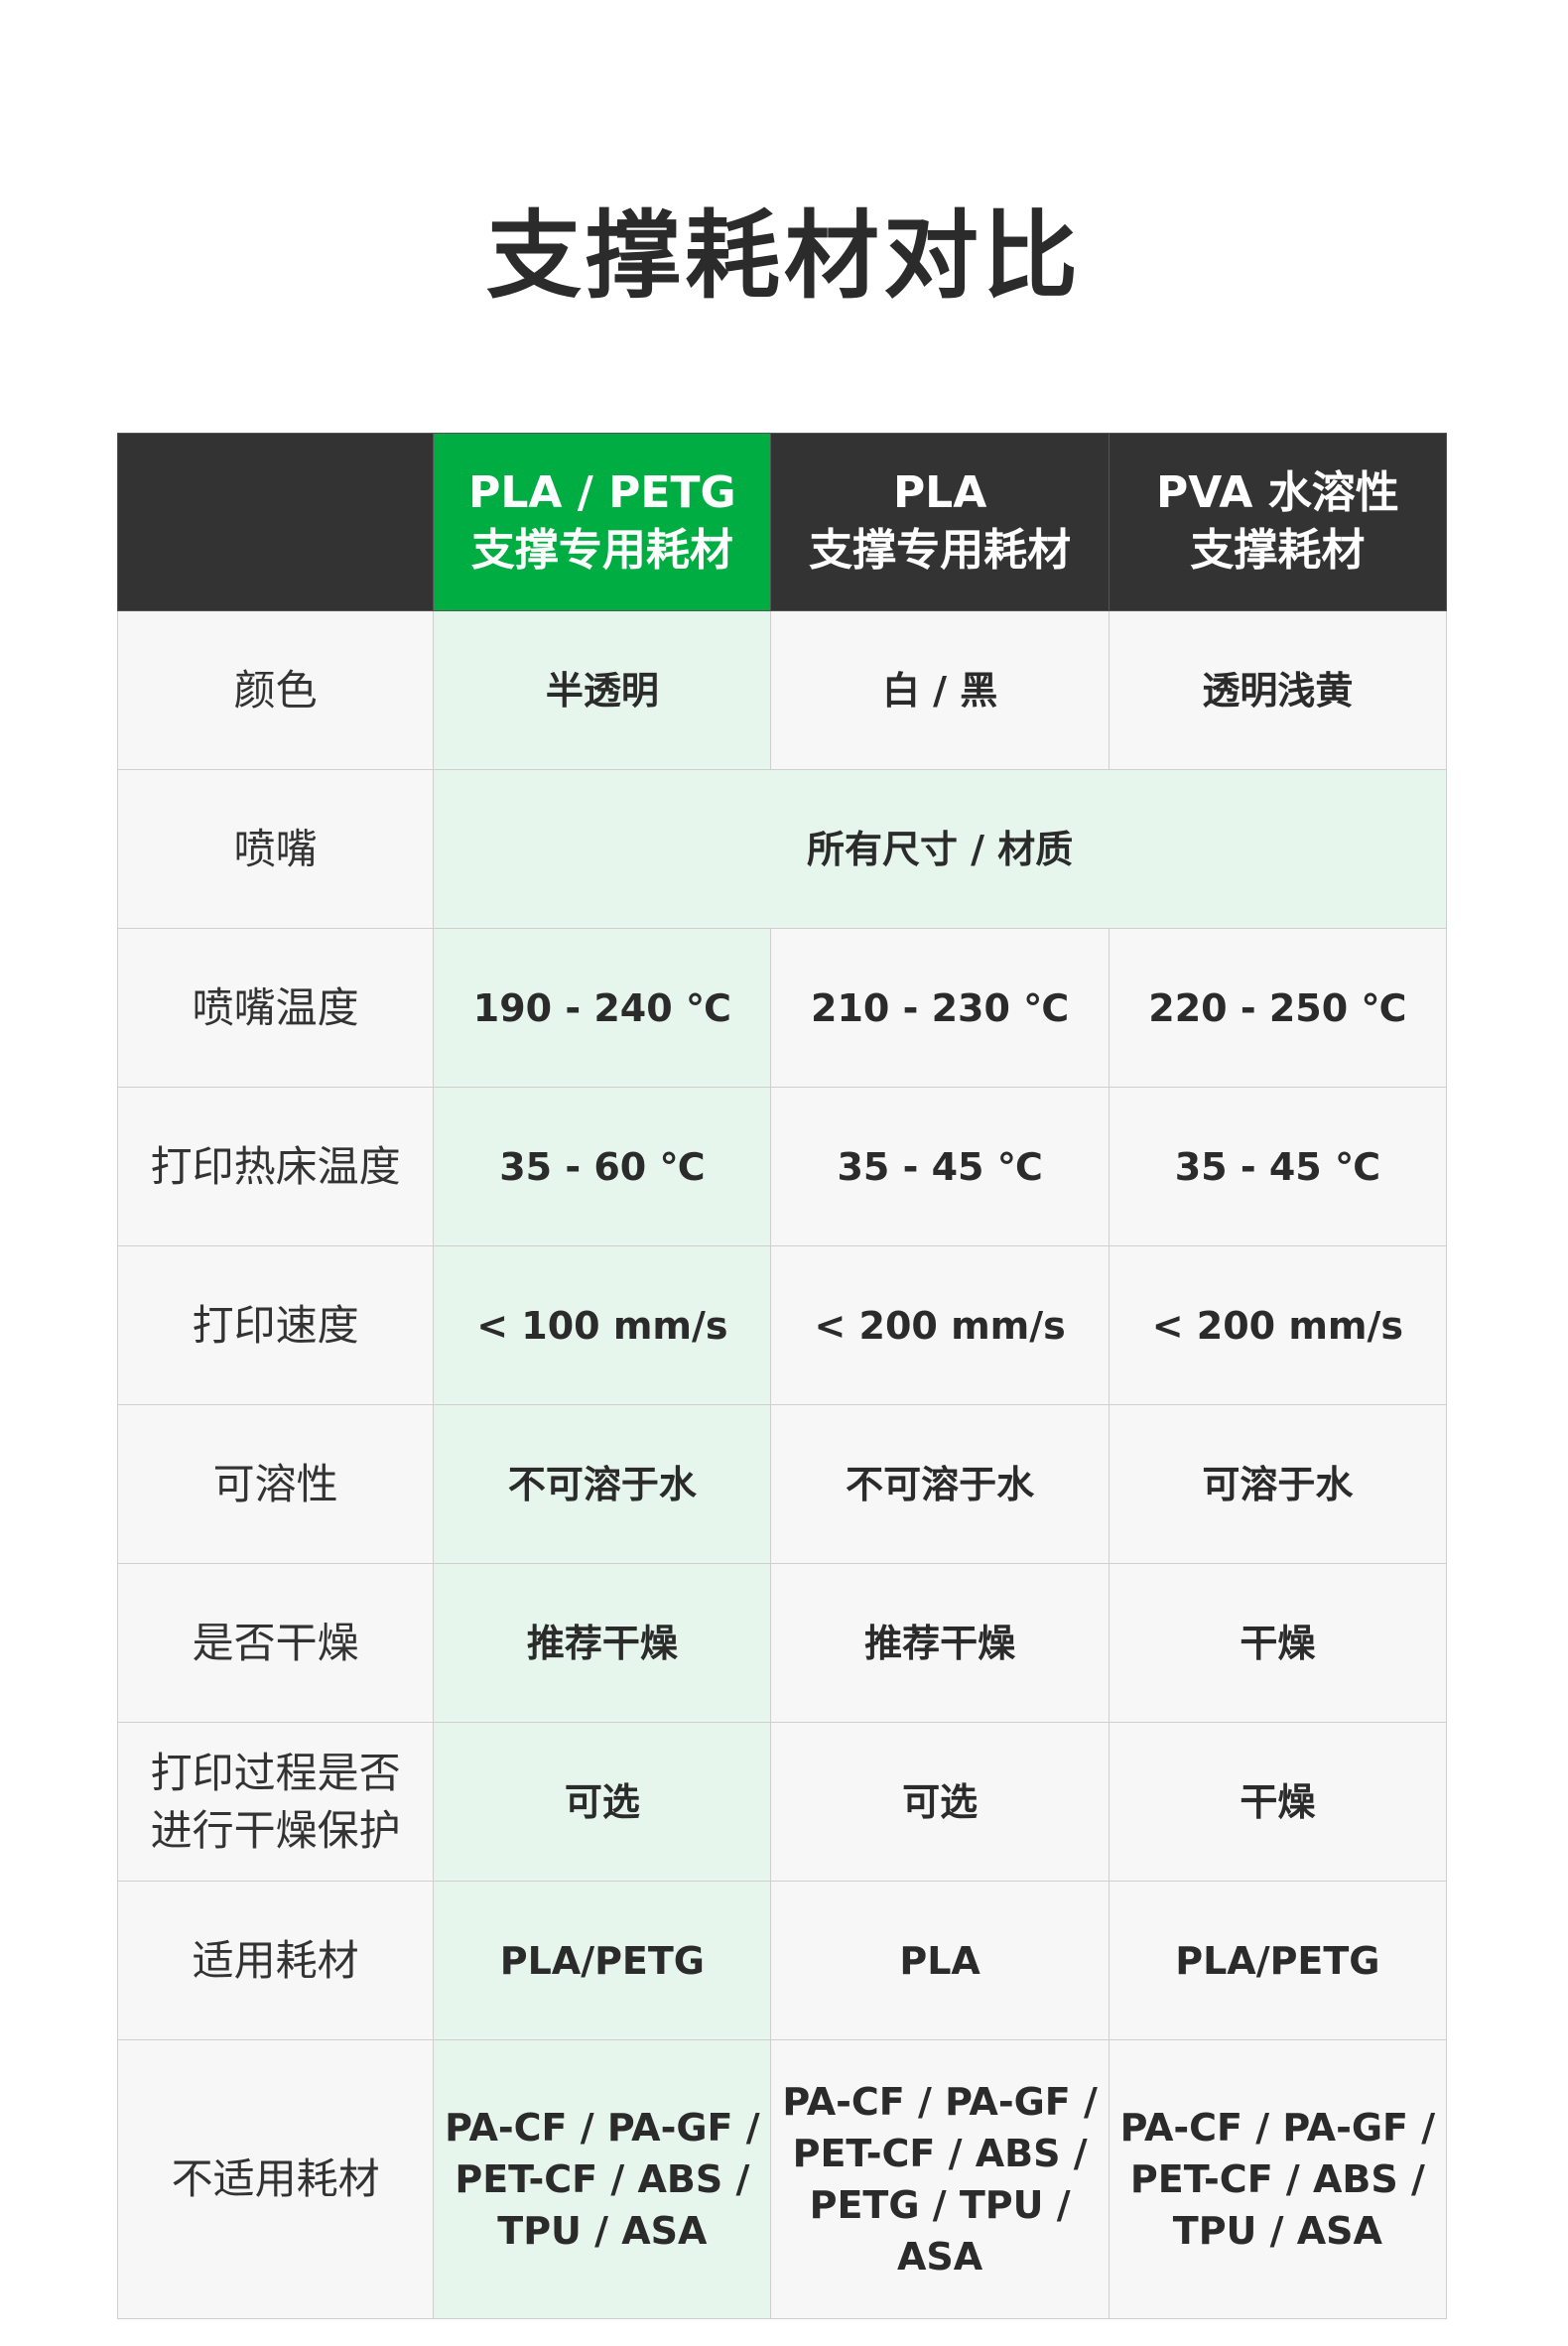  Describe the element at coordinates (602, 1325) in the screenshot. I see `table-cell: < 100 mm/s` at that location.